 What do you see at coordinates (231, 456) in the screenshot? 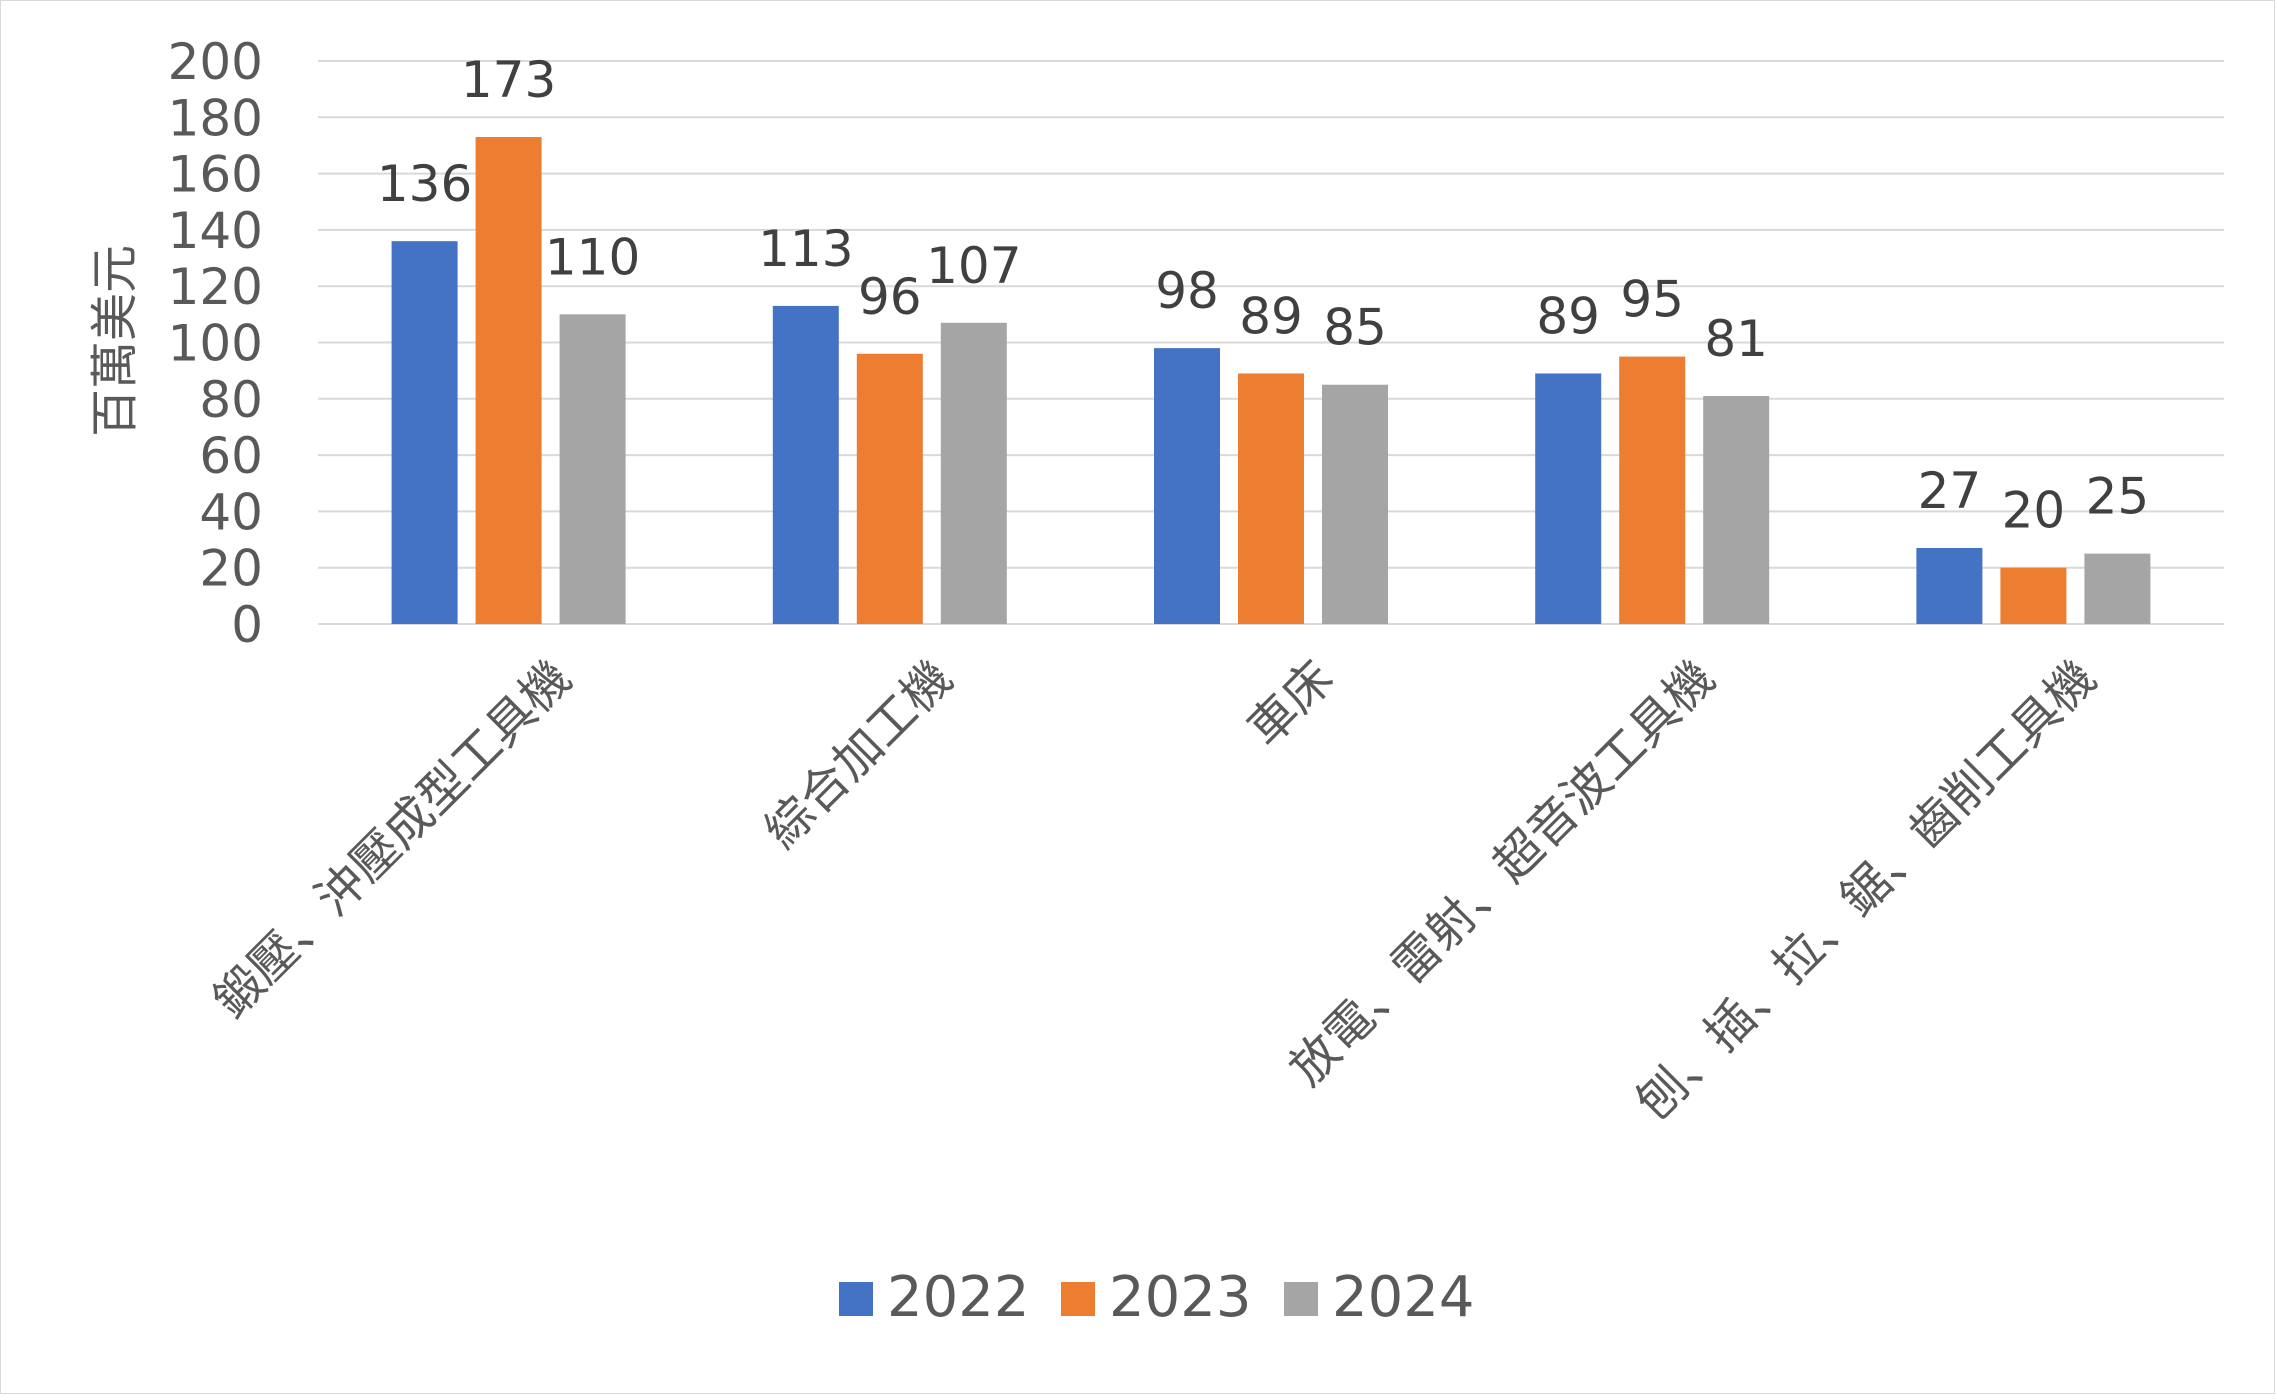
I see `y-tick-label: 60` at bounding box center [231, 456].